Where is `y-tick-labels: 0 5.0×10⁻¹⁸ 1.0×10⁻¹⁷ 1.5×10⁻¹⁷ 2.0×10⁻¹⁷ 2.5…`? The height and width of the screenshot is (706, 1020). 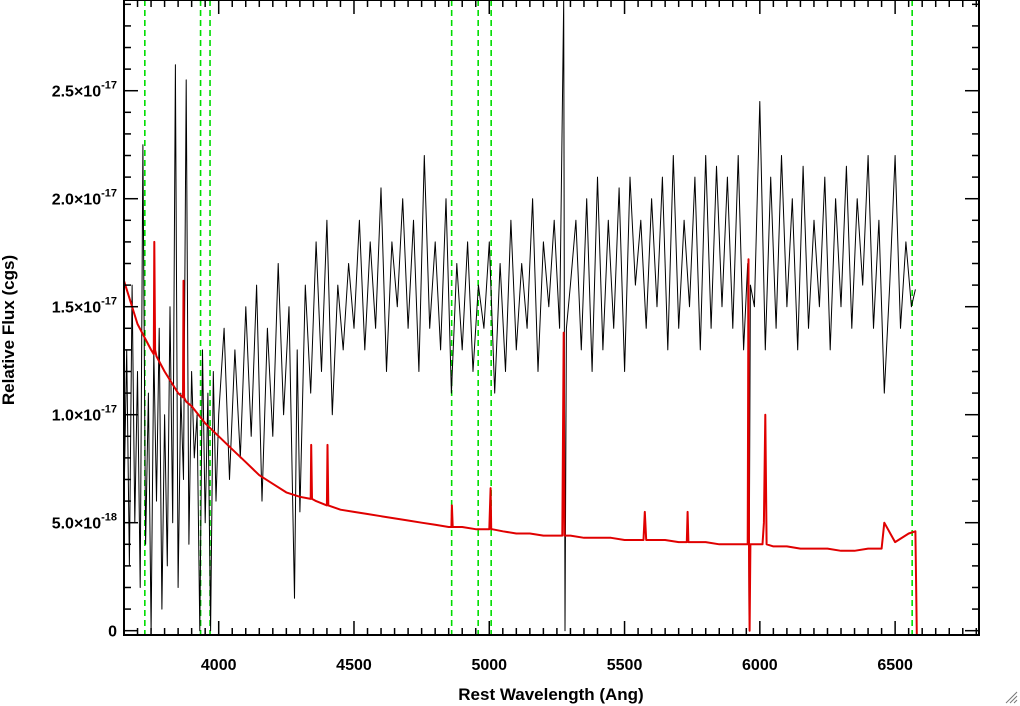 y-tick-labels: 0 5.0×10⁻¹⁸ 1.0×10⁻¹⁷ 1.5×10⁻¹⁷ 2.0×10⁻¹⁷ 2.5… is located at coordinates (84, 360).